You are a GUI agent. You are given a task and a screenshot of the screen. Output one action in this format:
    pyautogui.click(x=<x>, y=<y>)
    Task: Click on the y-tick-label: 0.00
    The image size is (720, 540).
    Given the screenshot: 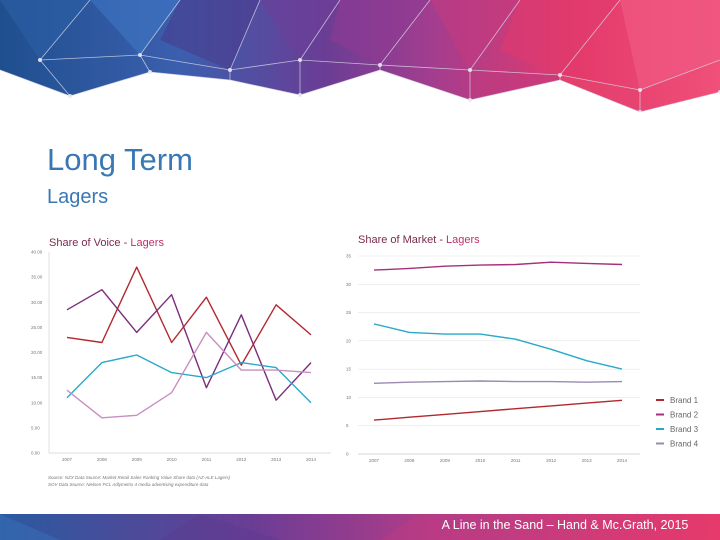 What is the action you would take?
    pyautogui.click(x=35, y=453)
    